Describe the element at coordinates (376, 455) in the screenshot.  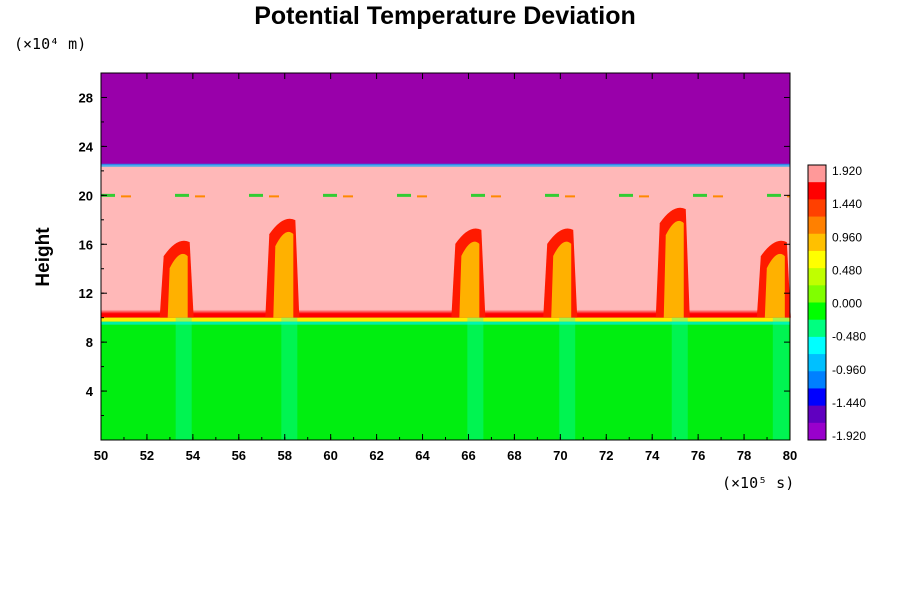
I see `x-tick-label: 62` at that location.